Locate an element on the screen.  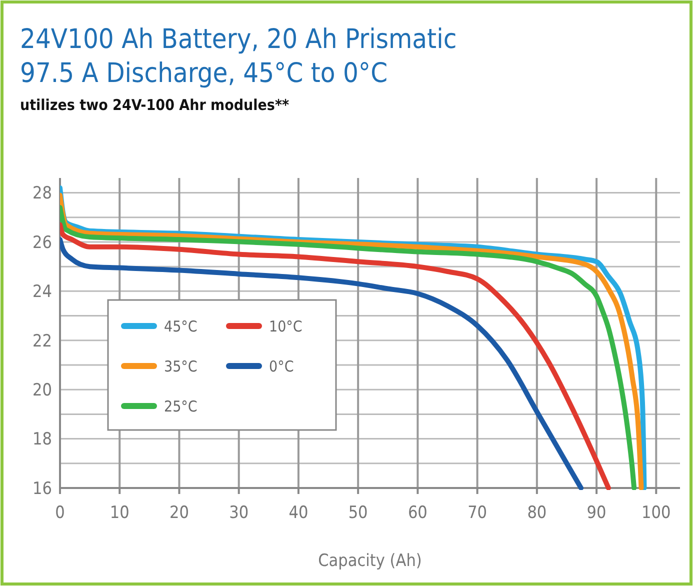
legend-label: 25°C is located at coordinates (181, 406).